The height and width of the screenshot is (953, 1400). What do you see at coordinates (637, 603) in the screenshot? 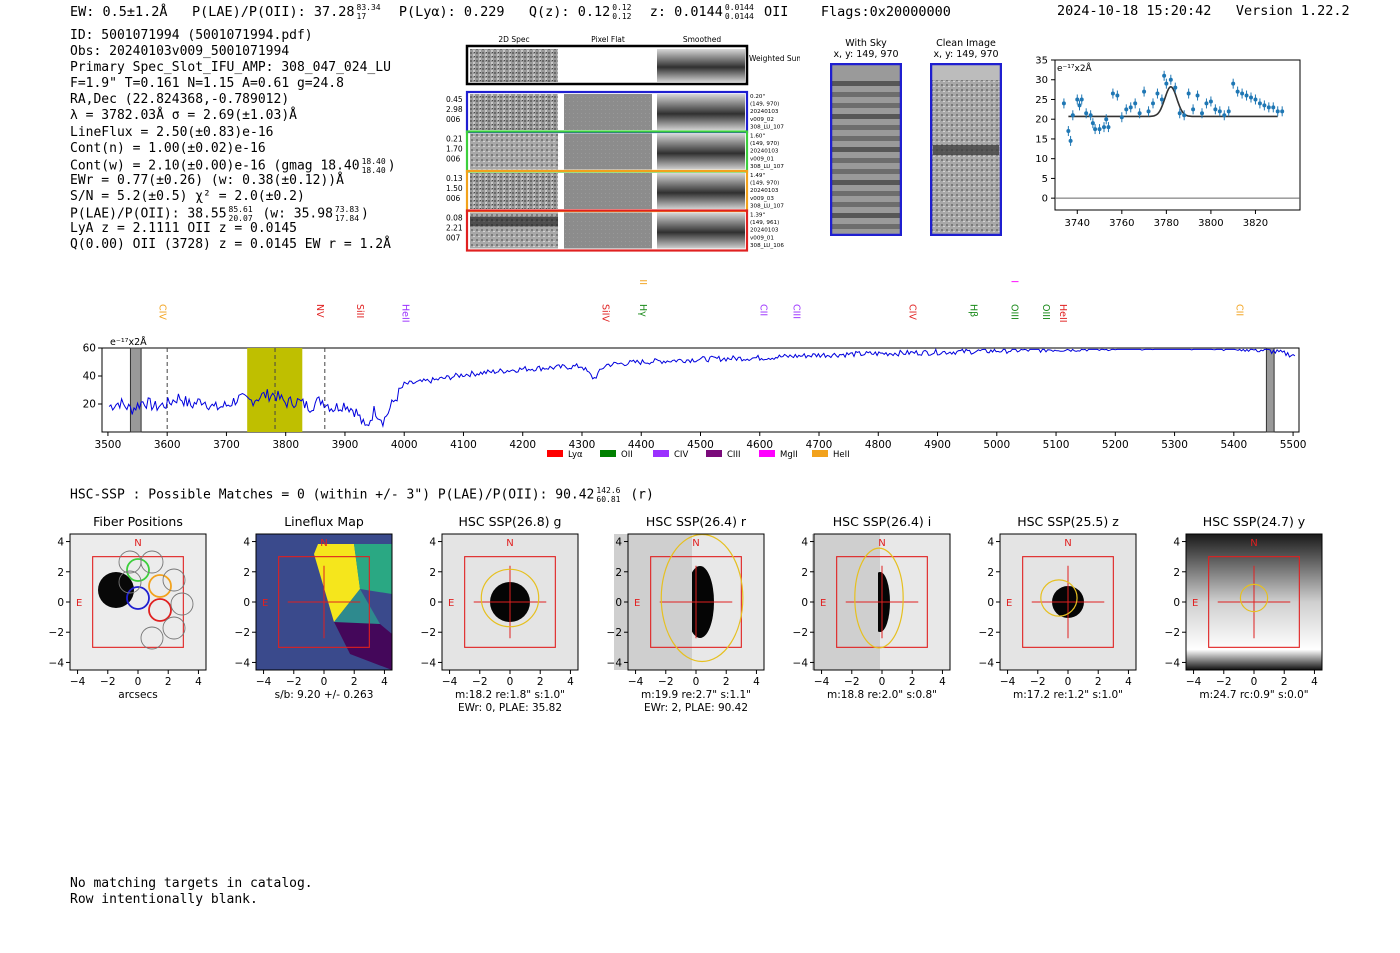
I see `east-label: E` at bounding box center [637, 603].